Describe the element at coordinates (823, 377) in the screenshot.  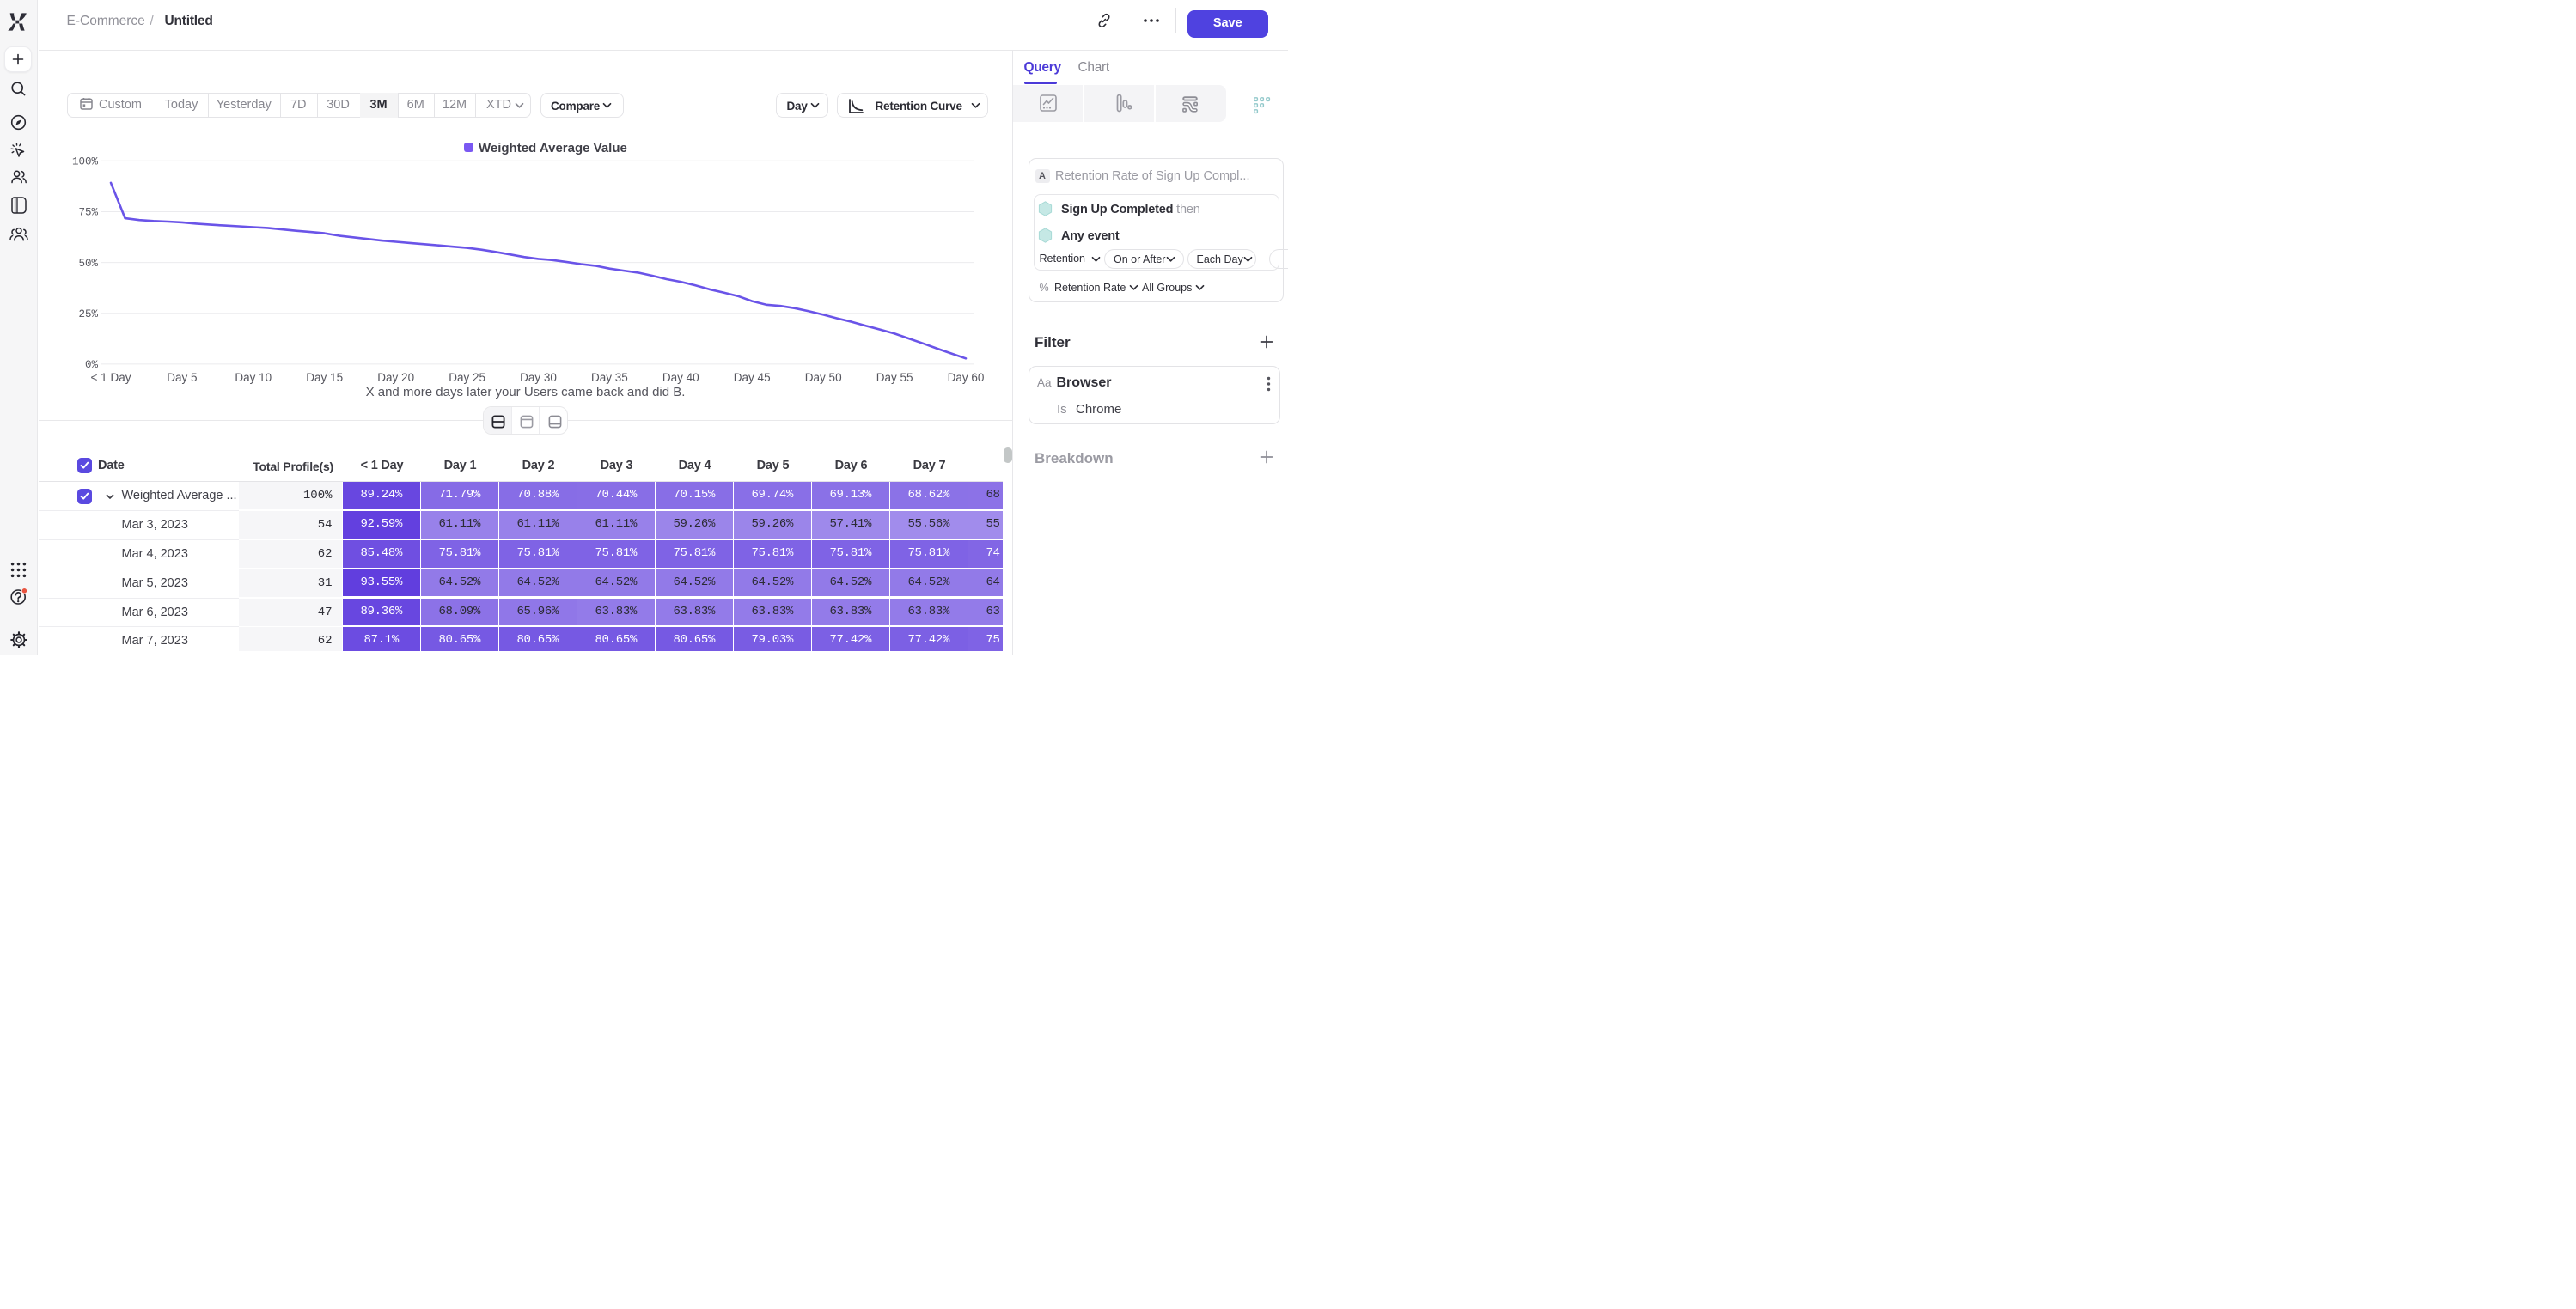
I see `svg-text: Day 50` at that location.